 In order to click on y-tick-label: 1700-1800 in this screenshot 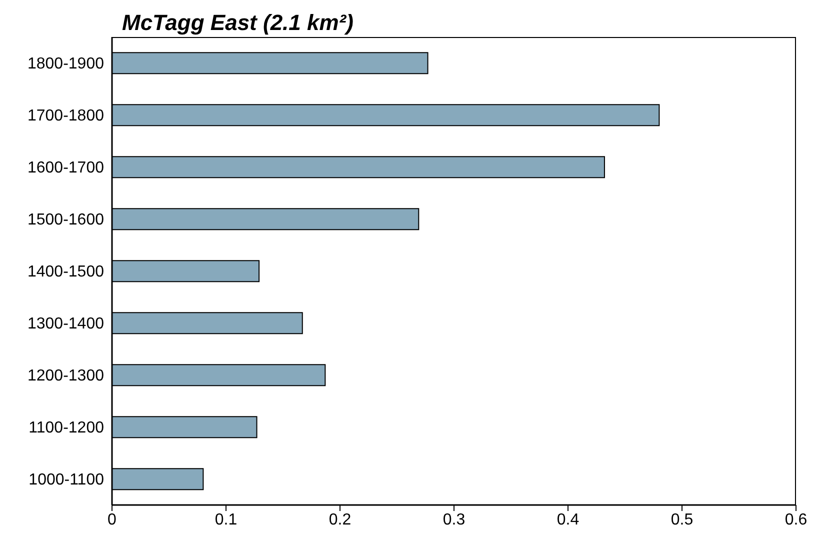, I will do `click(65, 116)`.